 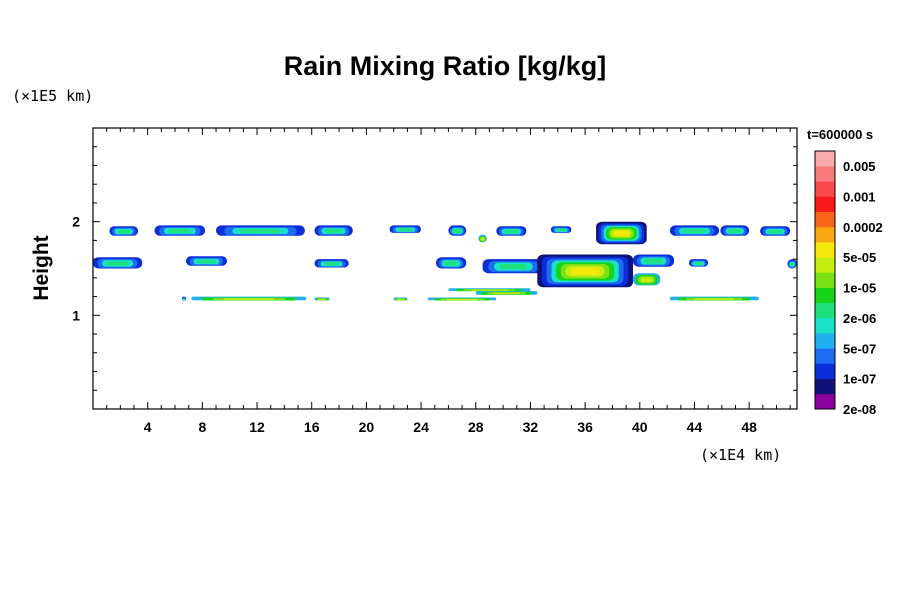 I want to click on y-tick-label: 2, so click(x=76, y=222).